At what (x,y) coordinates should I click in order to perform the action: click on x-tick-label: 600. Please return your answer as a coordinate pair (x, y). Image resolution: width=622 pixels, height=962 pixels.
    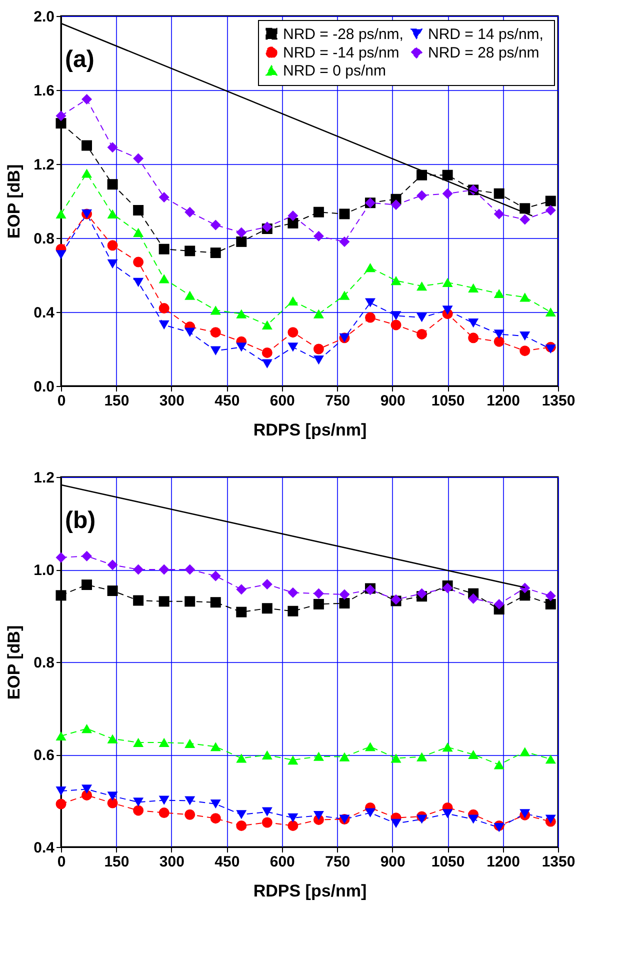
    Looking at the image, I should click on (282, 401).